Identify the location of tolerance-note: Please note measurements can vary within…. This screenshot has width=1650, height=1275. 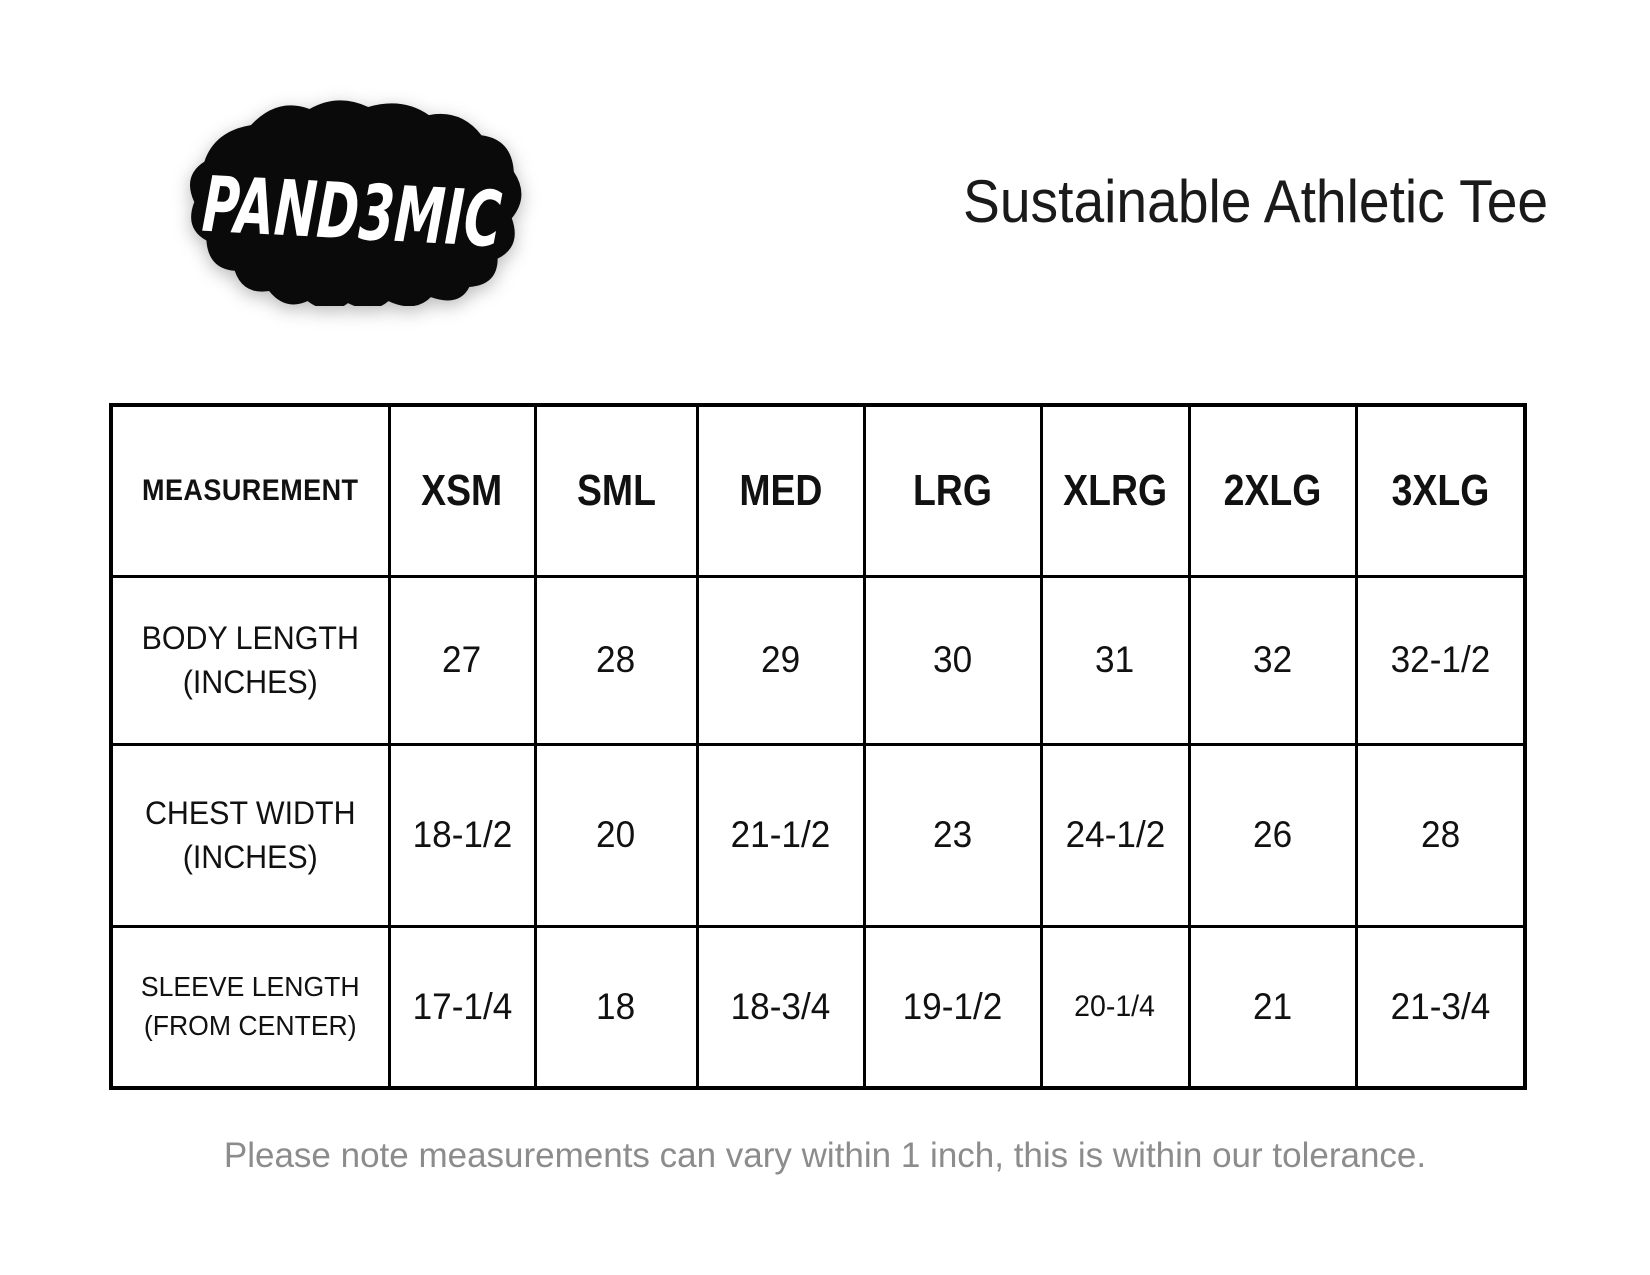
(825, 1156).